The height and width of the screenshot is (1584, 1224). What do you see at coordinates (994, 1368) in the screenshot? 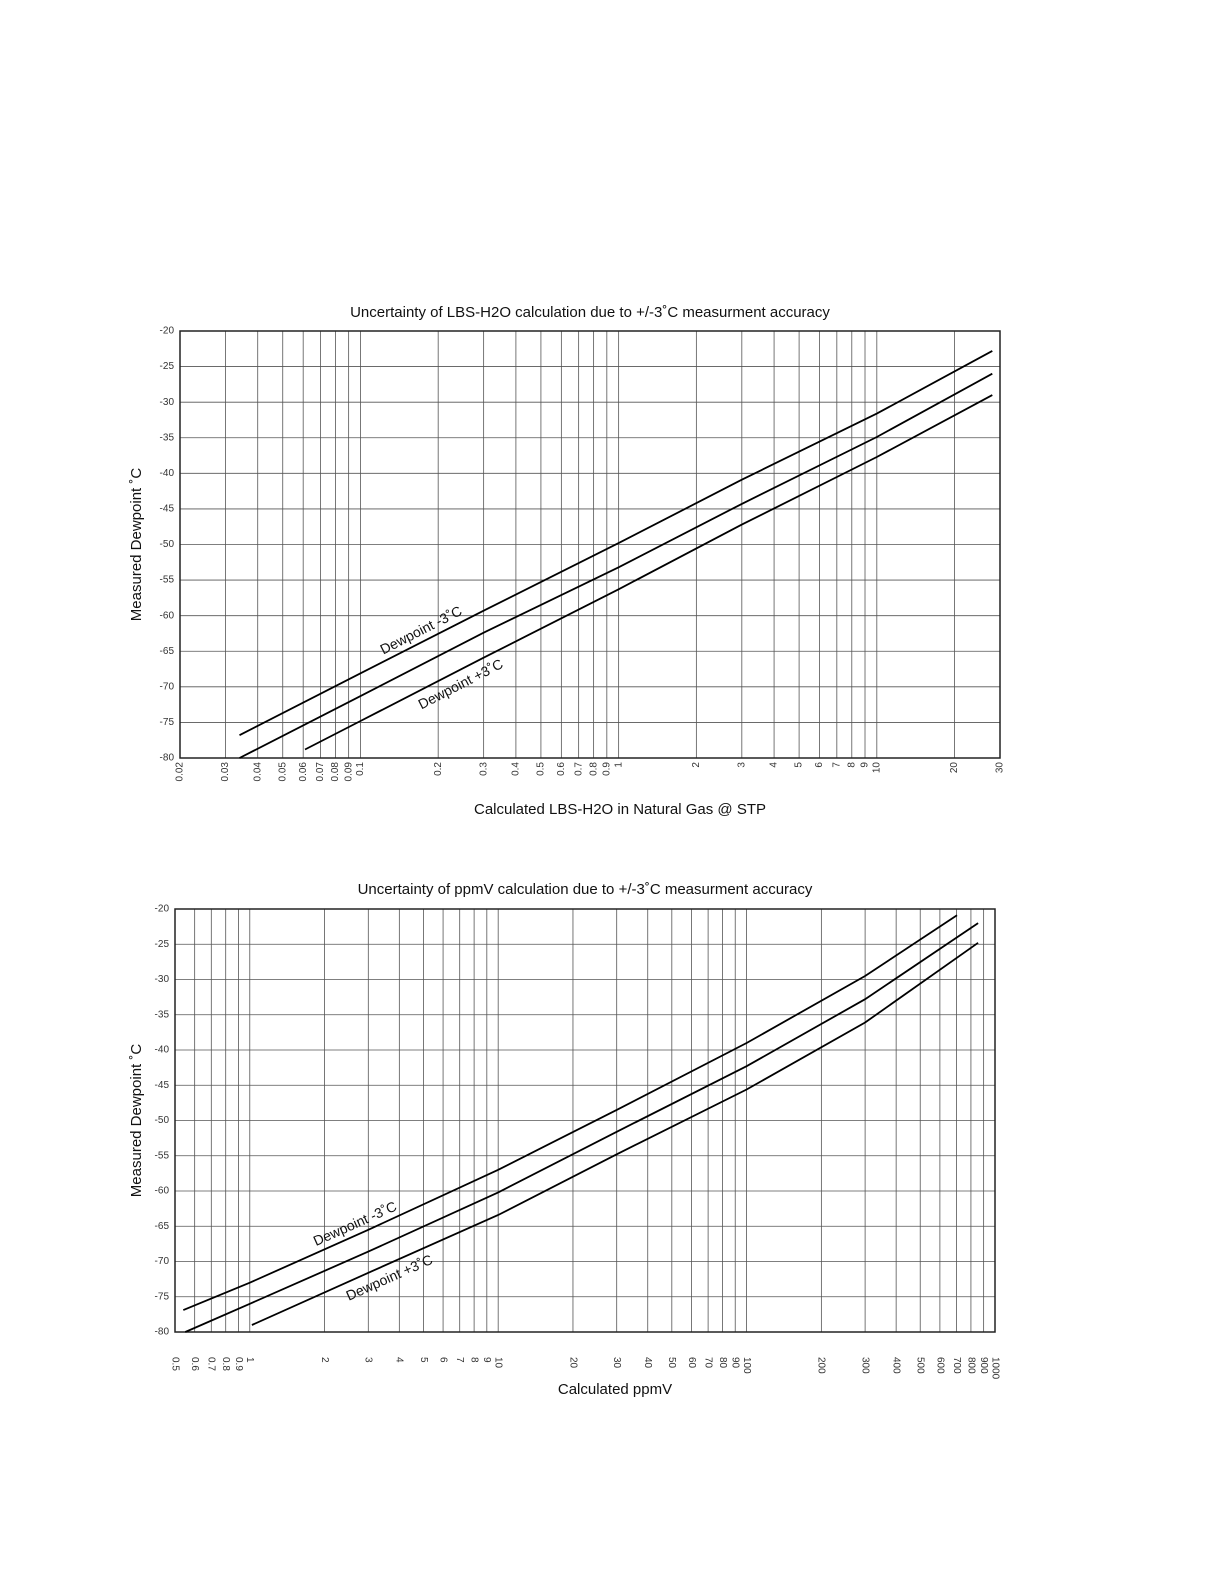
I see `x-tick-label: 1000` at bounding box center [994, 1368].